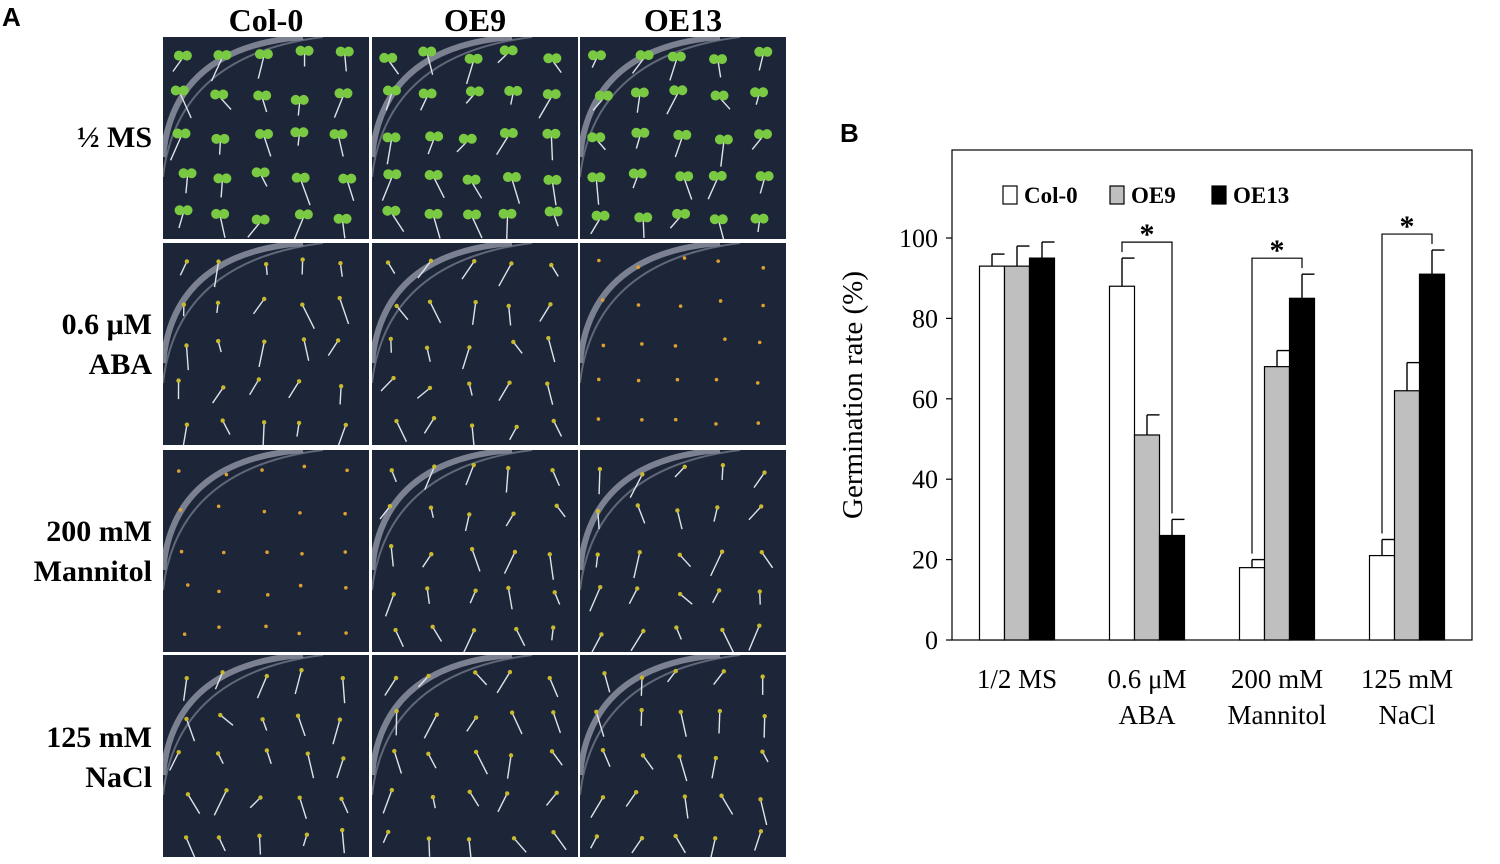  I want to click on x-tick-label: NaCl, so click(1407, 715).